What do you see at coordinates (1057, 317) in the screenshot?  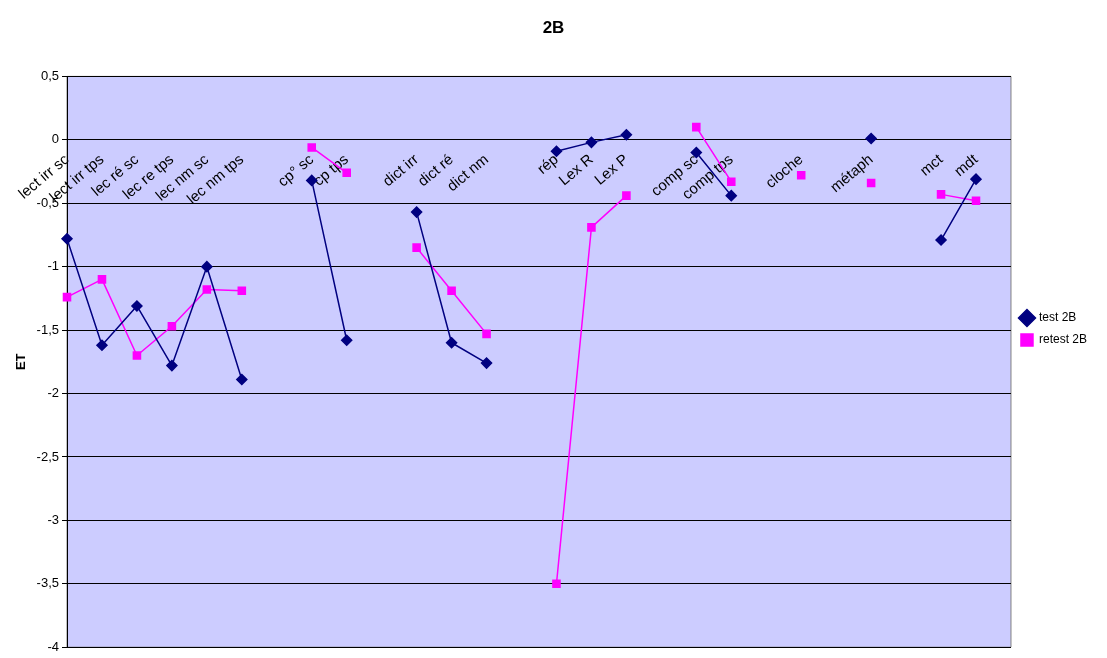 I see `legend-label: test 2B` at bounding box center [1057, 317].